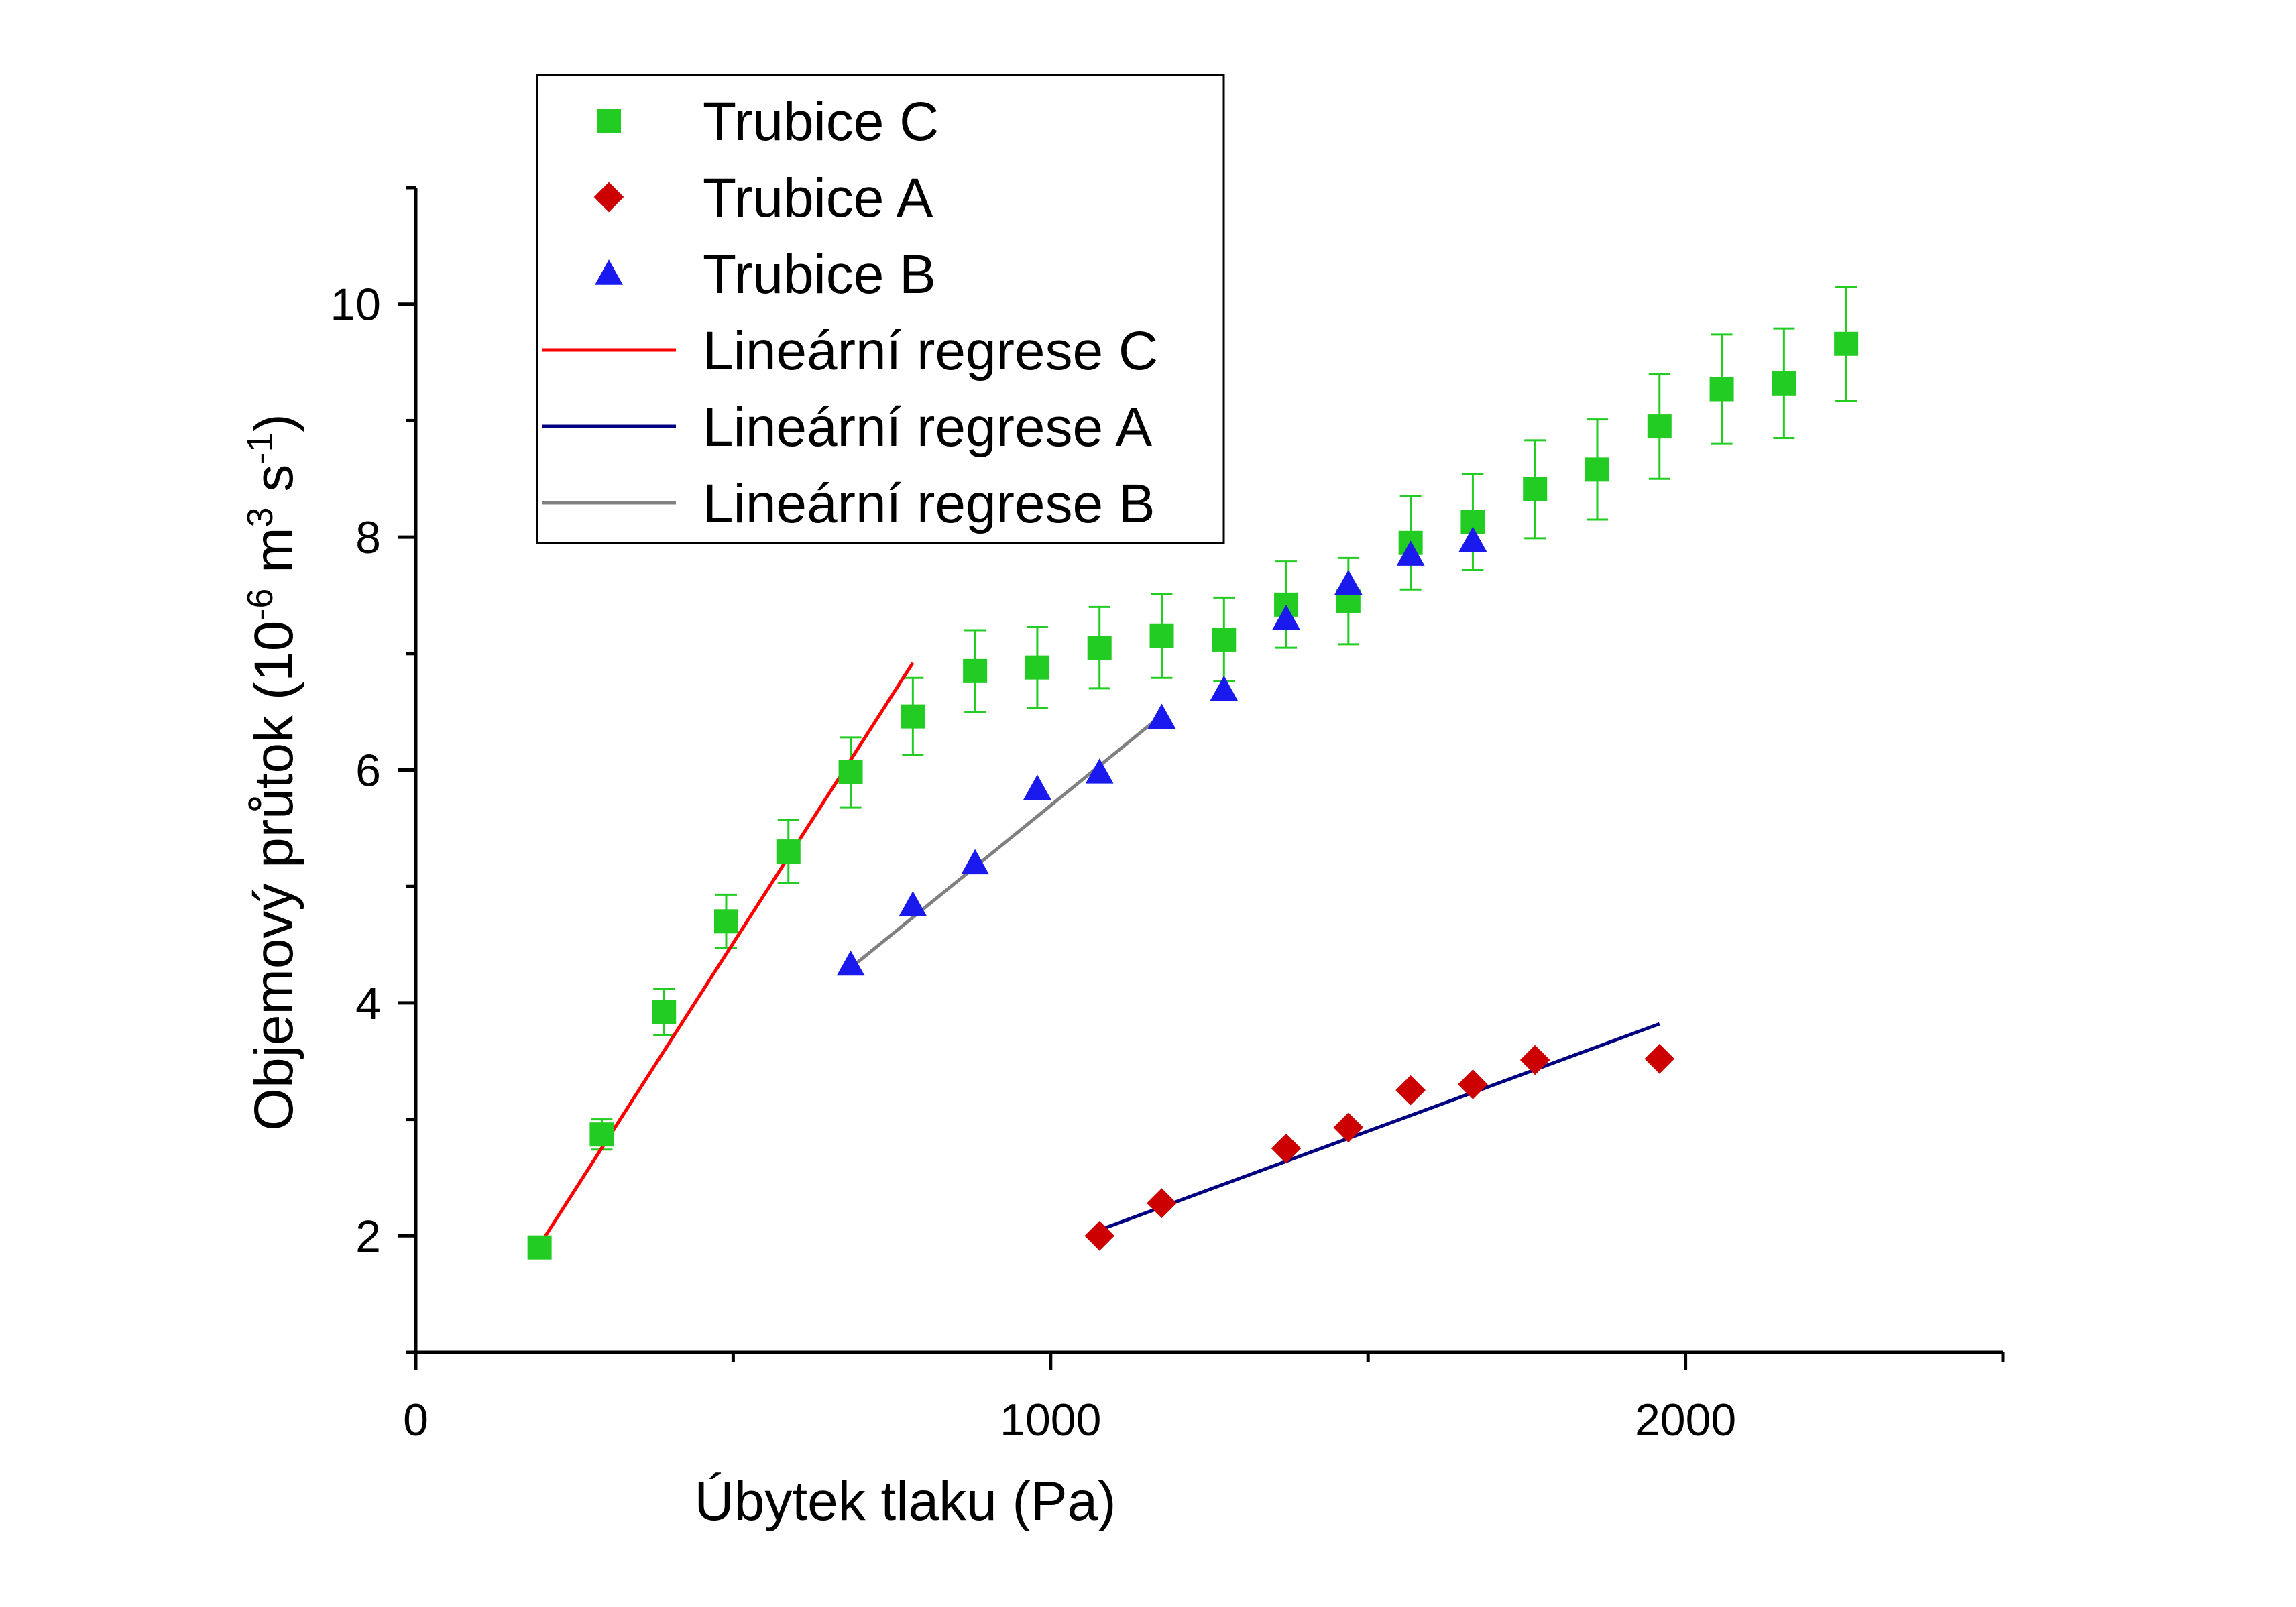 The image size is (2296, 1607). Describe the element at coordinates (819, 274) in the screenshot. I see `legend-label: Trubice B` at that location.